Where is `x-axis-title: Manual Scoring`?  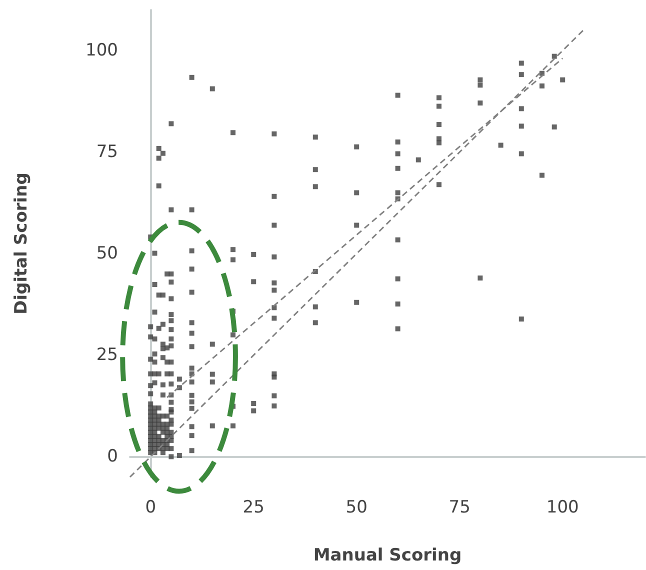 x-axis-title: Manual Scoring is located at coordinates (387, 556).